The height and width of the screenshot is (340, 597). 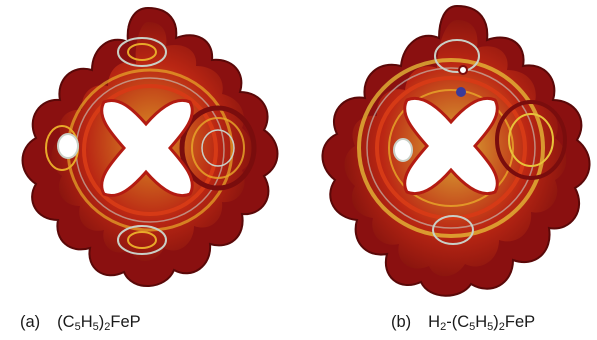 I want to click on caption-a: (a) (C5H5)2FeP, so click(x=80, y=323).